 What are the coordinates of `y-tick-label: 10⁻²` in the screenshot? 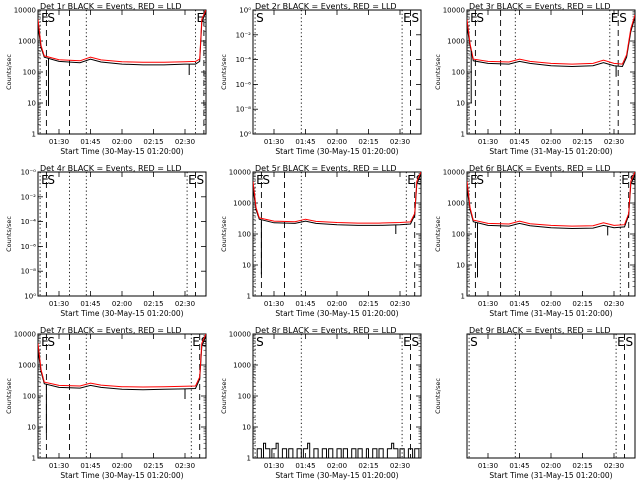 It's located at (29, 197).